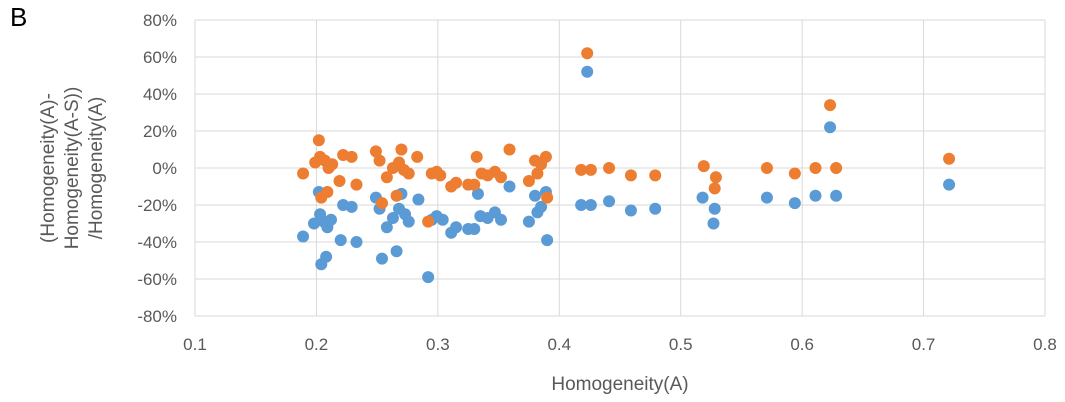  Describe the element at coordinates (924, 344) in the screenshot. I see `x-tick-label: 0.7` at that location.